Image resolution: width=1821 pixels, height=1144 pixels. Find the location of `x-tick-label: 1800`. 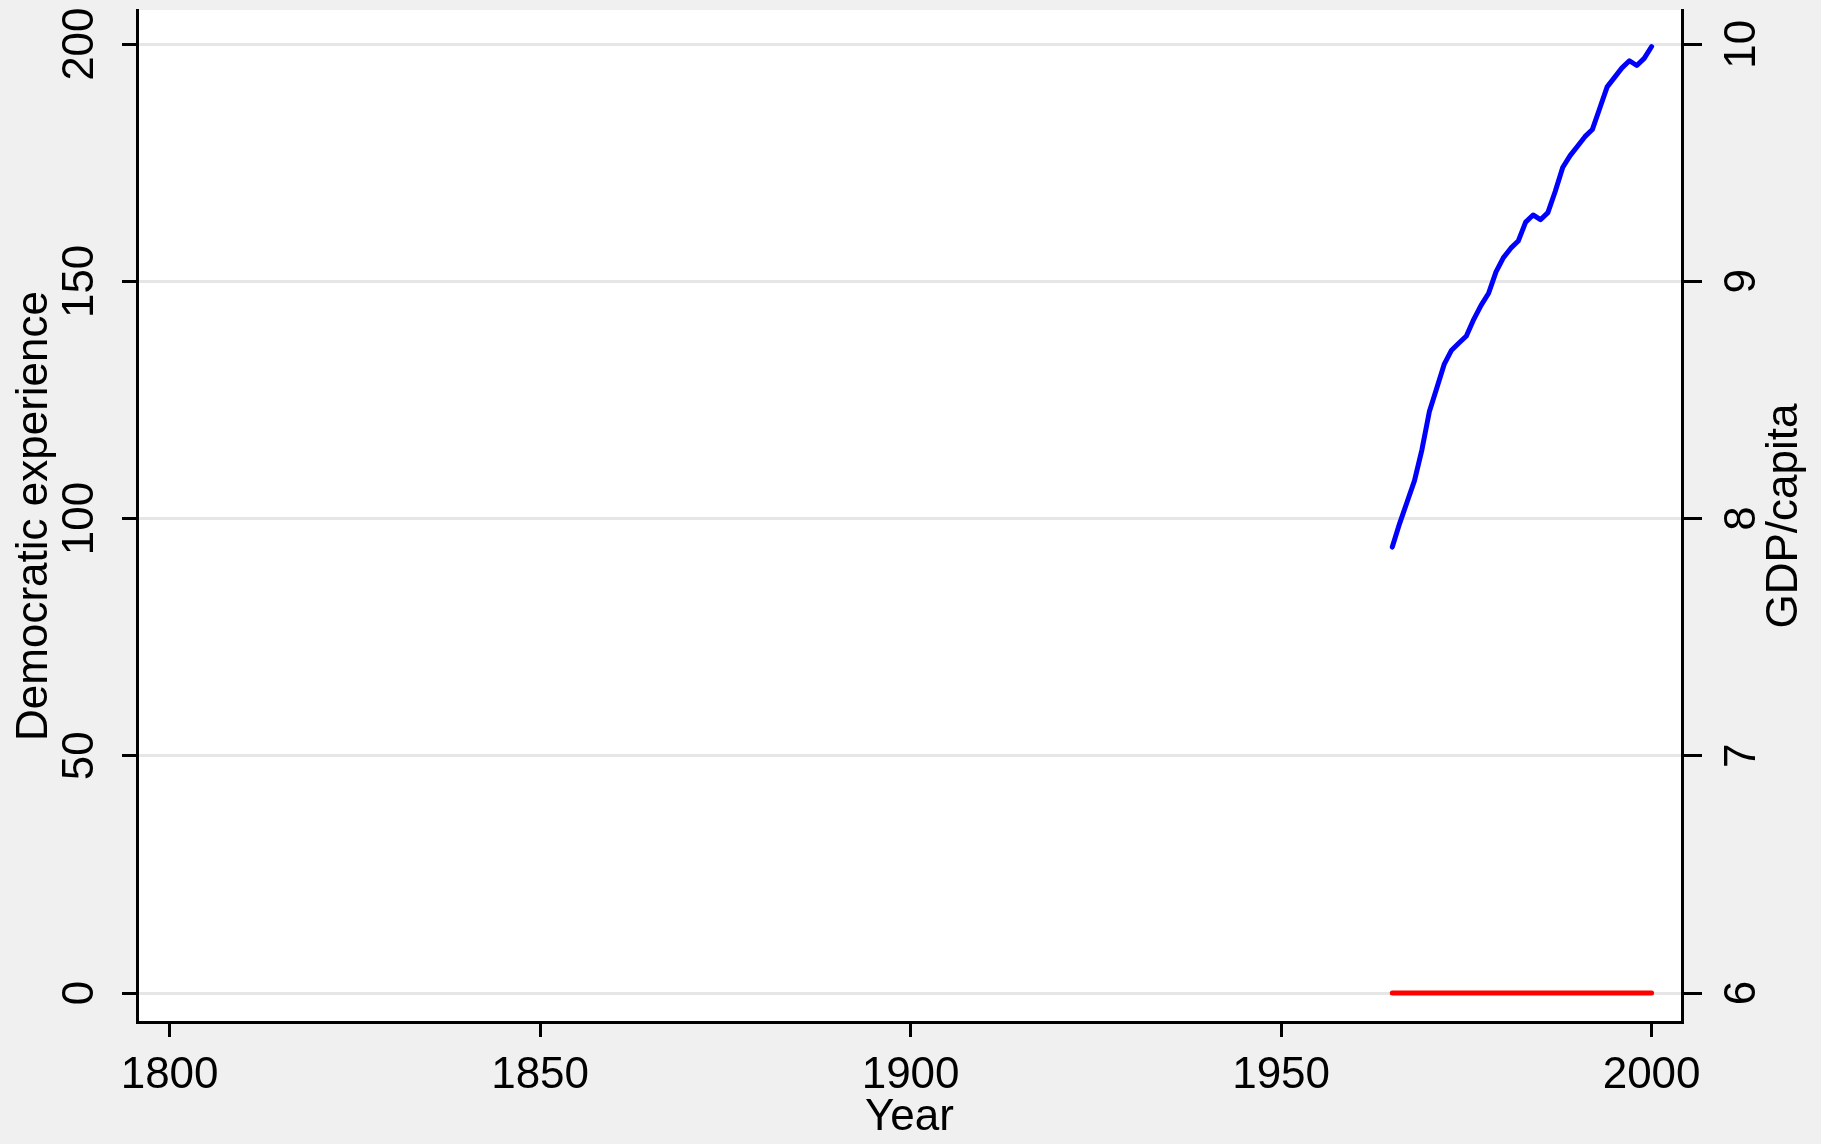

x-tick-label: 1800 is located at coordinates (169, 1072).